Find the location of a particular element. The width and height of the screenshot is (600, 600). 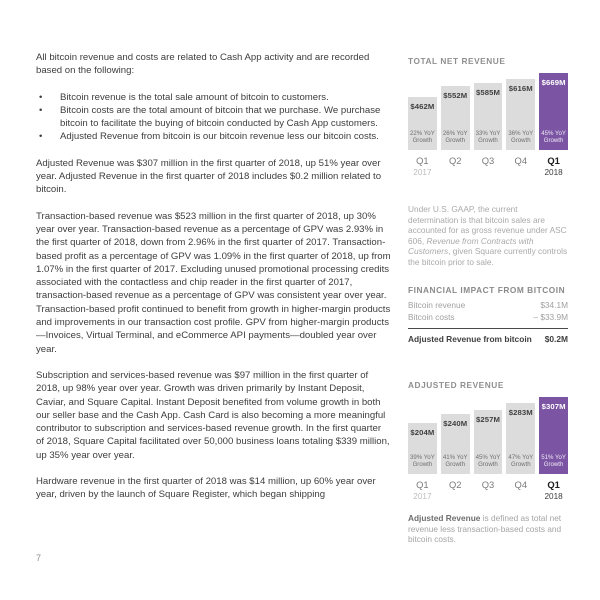

bar-growth-label: 39% YoY Growth is located at coordinates (422, 461).